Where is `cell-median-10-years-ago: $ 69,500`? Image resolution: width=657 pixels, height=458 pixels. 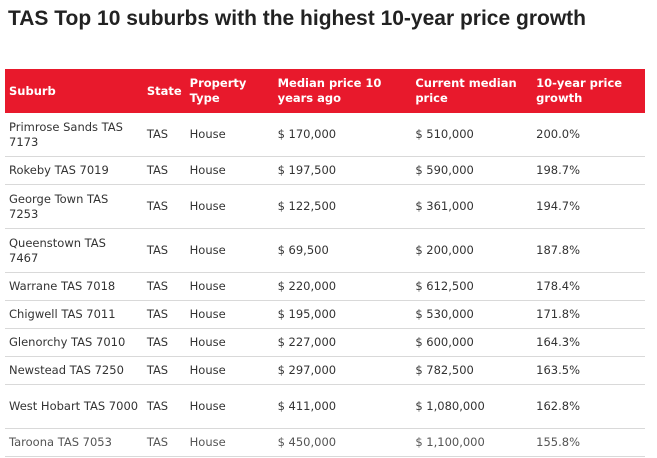 cell-median-10-years-ago: $ 69,500 is located at coordinates (342, 250).